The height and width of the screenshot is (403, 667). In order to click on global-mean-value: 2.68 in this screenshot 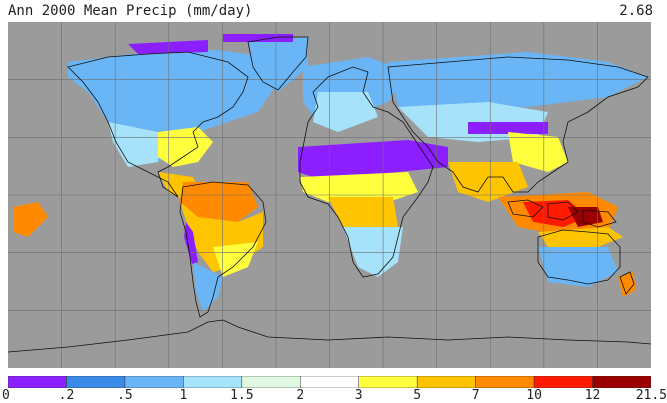, I will do `click(636, 11)`.